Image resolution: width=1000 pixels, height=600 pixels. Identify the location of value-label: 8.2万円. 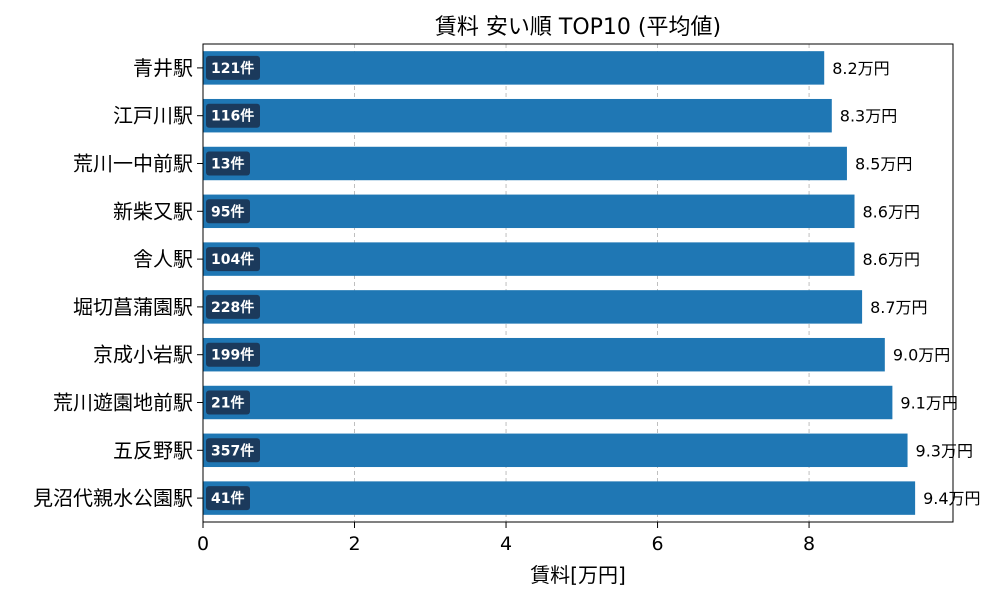
(860, 68).